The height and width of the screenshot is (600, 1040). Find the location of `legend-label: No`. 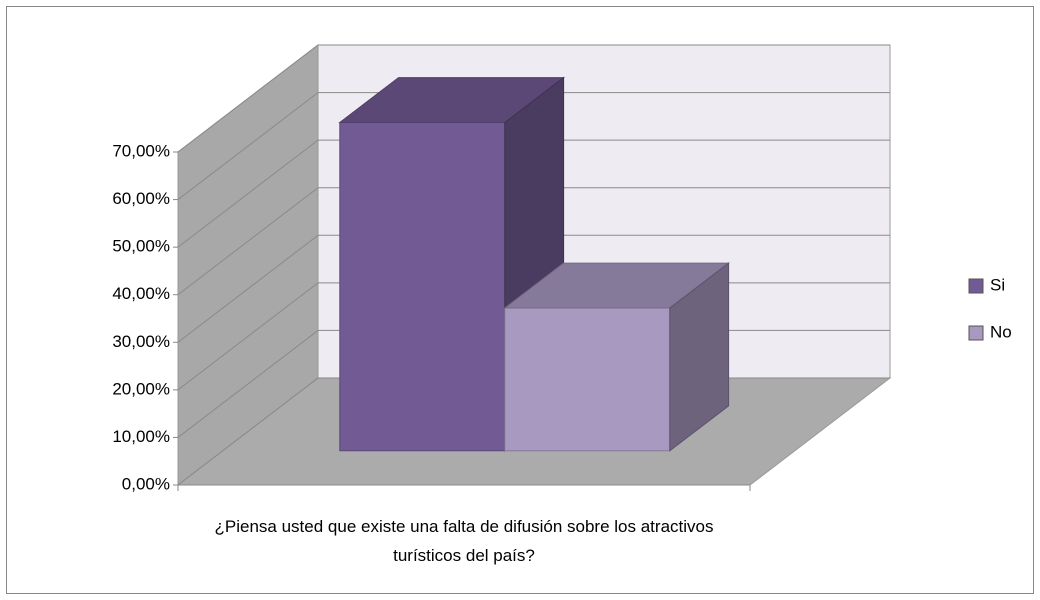

legend-label: No is located at coordinates (1001, 331).